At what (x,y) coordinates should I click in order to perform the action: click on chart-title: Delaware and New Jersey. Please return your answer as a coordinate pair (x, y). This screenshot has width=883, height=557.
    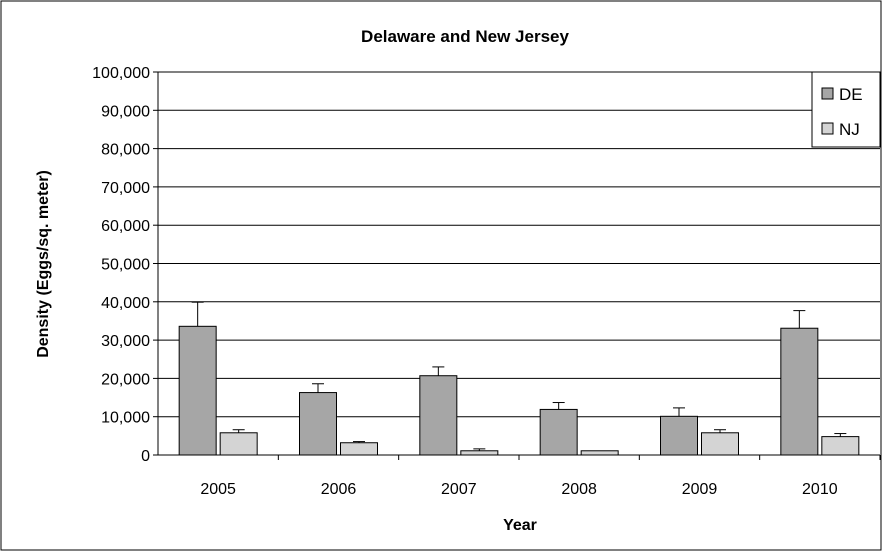
    Looking at the image, I should click on (465, 36).